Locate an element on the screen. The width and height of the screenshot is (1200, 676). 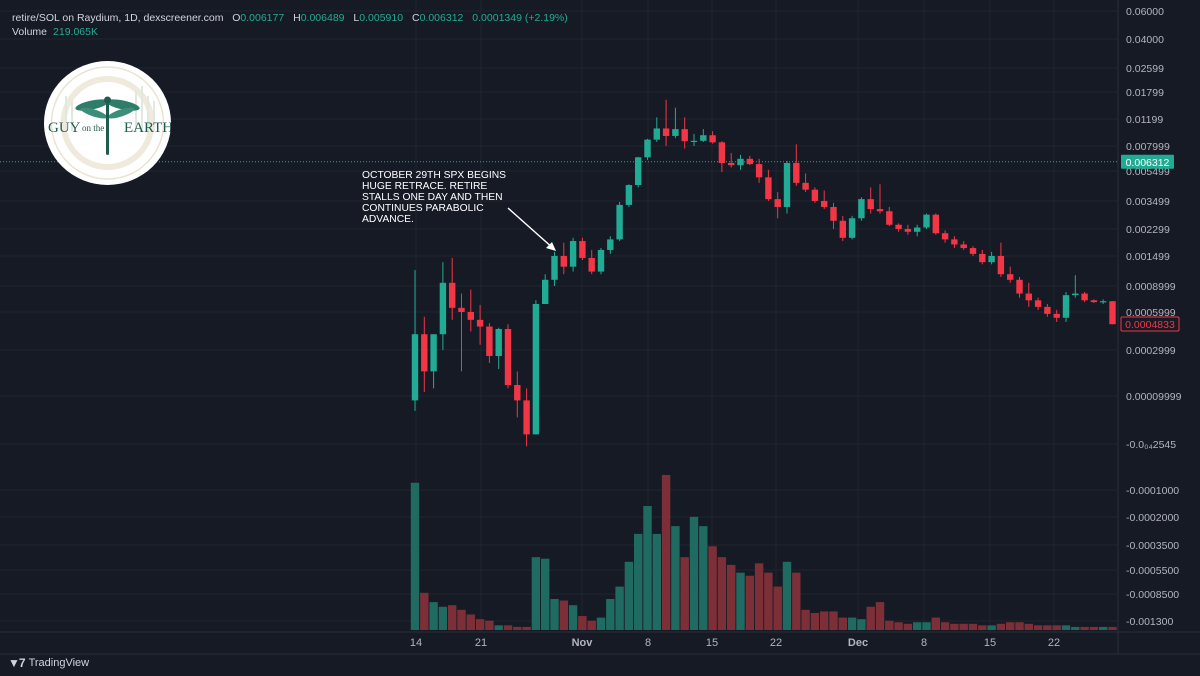
tradingview-logo-icon: ▼7 is located at coordinates (17, 663).